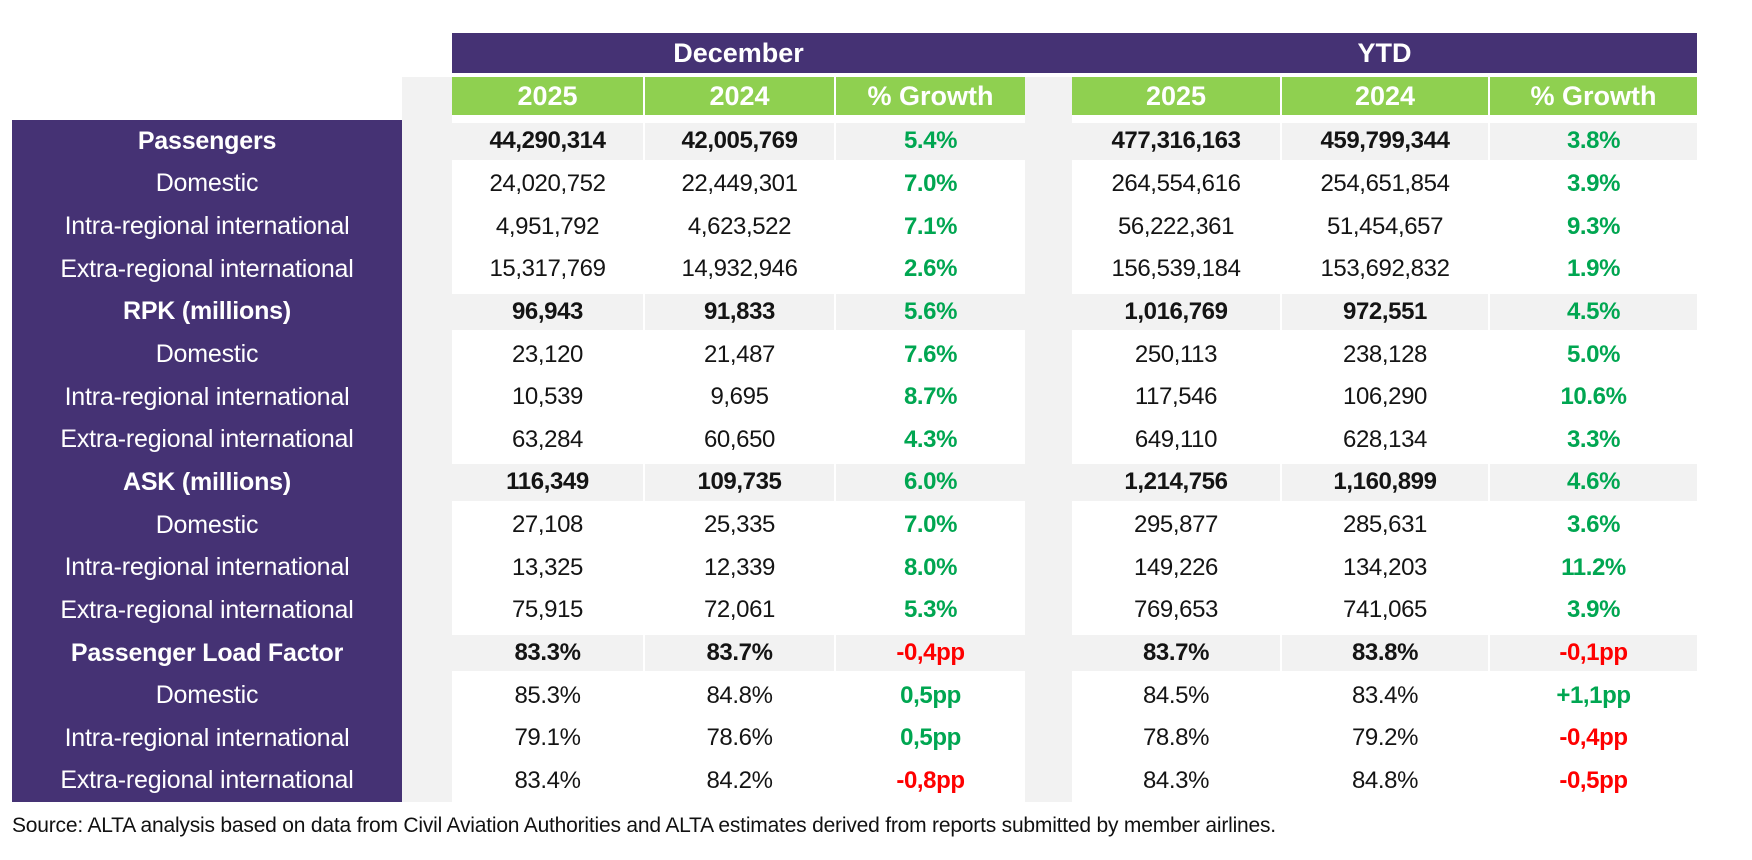  Describe the element at coordinates (1176, 397) in the screenshot. I see `cell-ytd-2025: 117,546` at that location.